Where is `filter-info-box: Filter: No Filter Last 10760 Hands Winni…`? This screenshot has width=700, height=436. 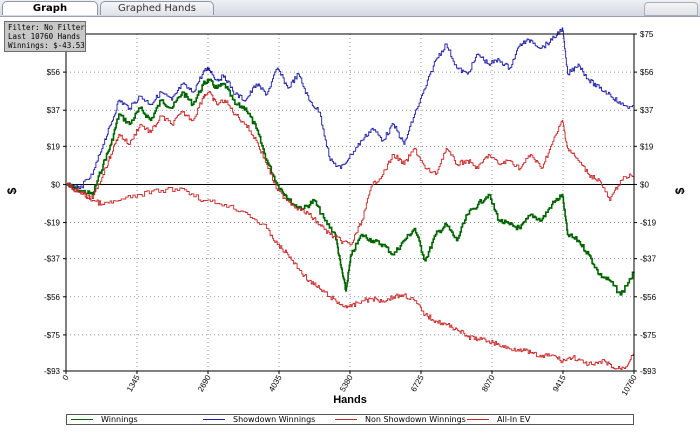 filter-info-box: Filter: No Filter Last 10760 Hands Winni… is located at coordinates (45, 36).